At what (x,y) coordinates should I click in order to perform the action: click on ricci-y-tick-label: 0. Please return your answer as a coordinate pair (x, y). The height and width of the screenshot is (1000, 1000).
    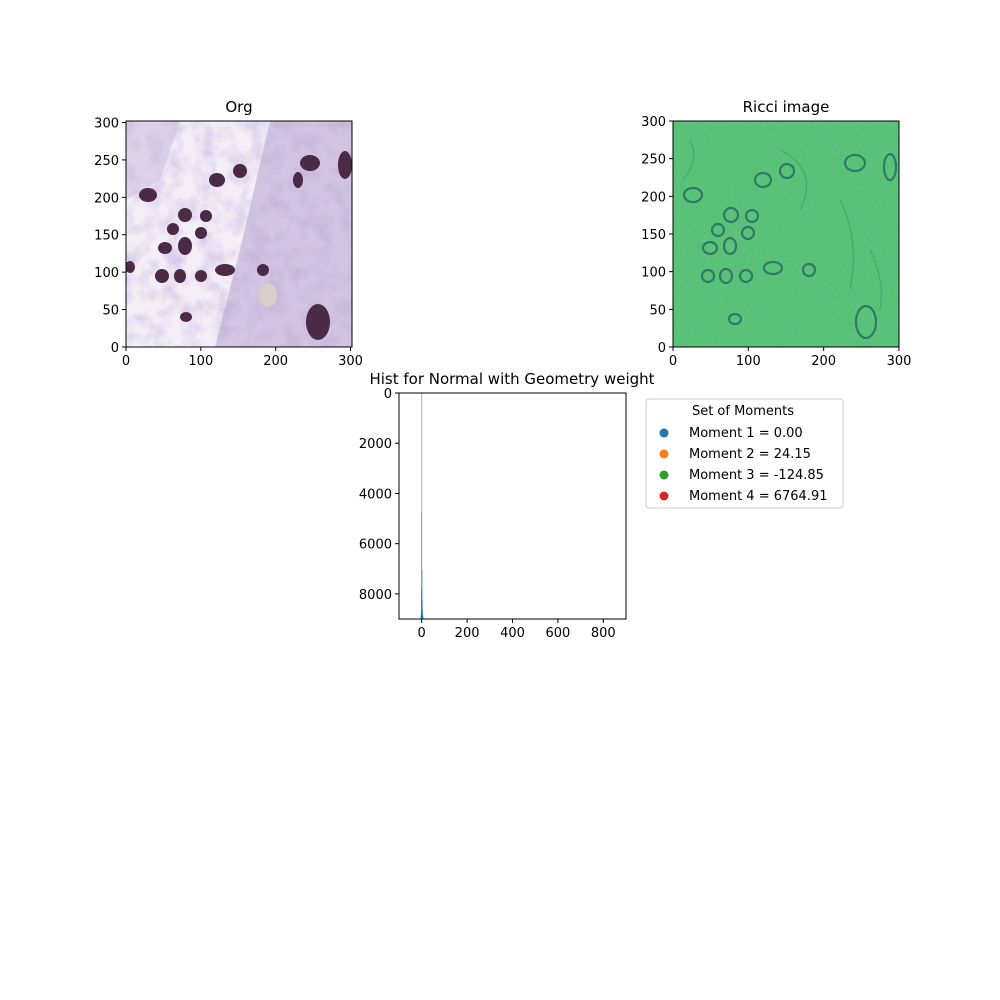
    Looking at the image, I should click on (662, 348).